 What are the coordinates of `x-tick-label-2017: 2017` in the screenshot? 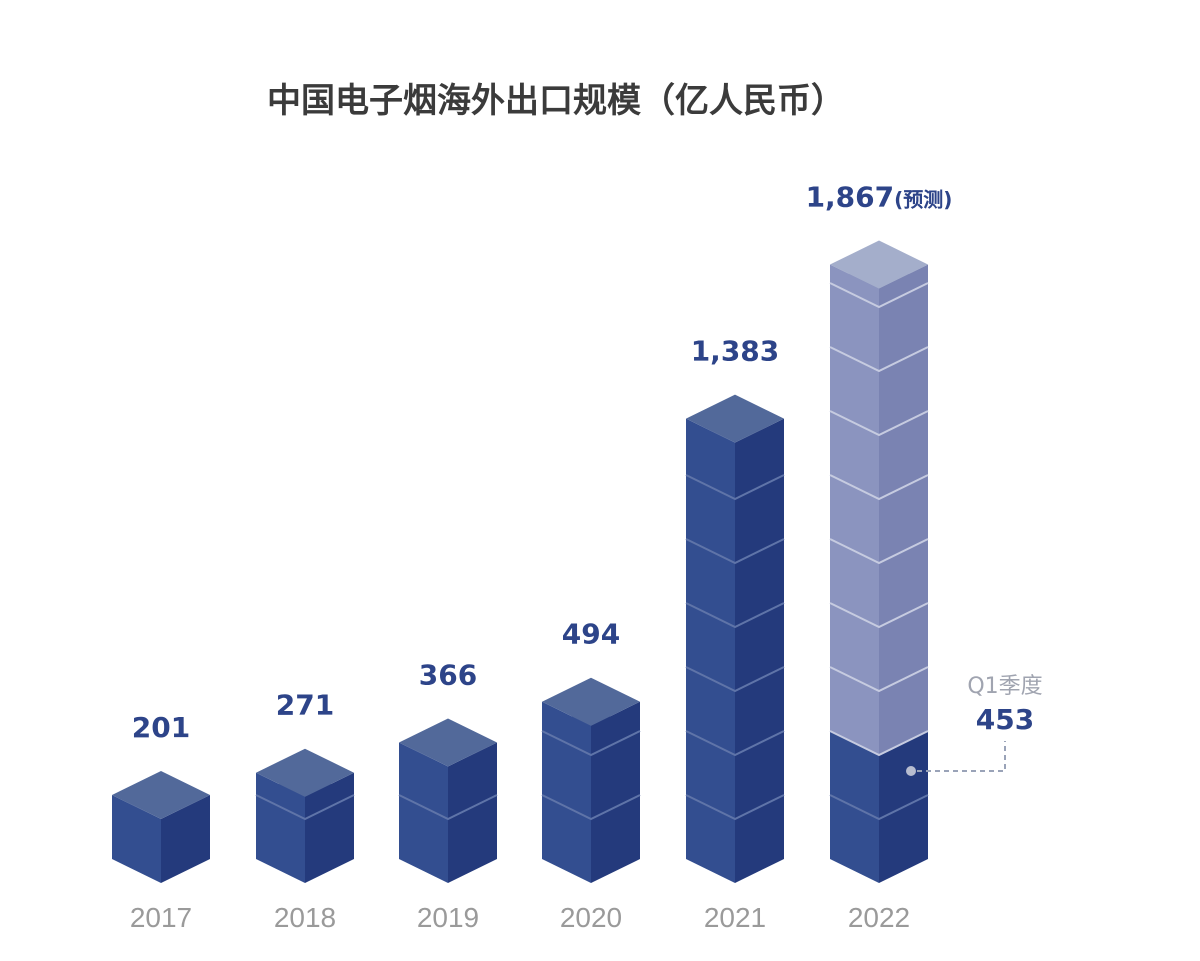 It's located at (161, 917).